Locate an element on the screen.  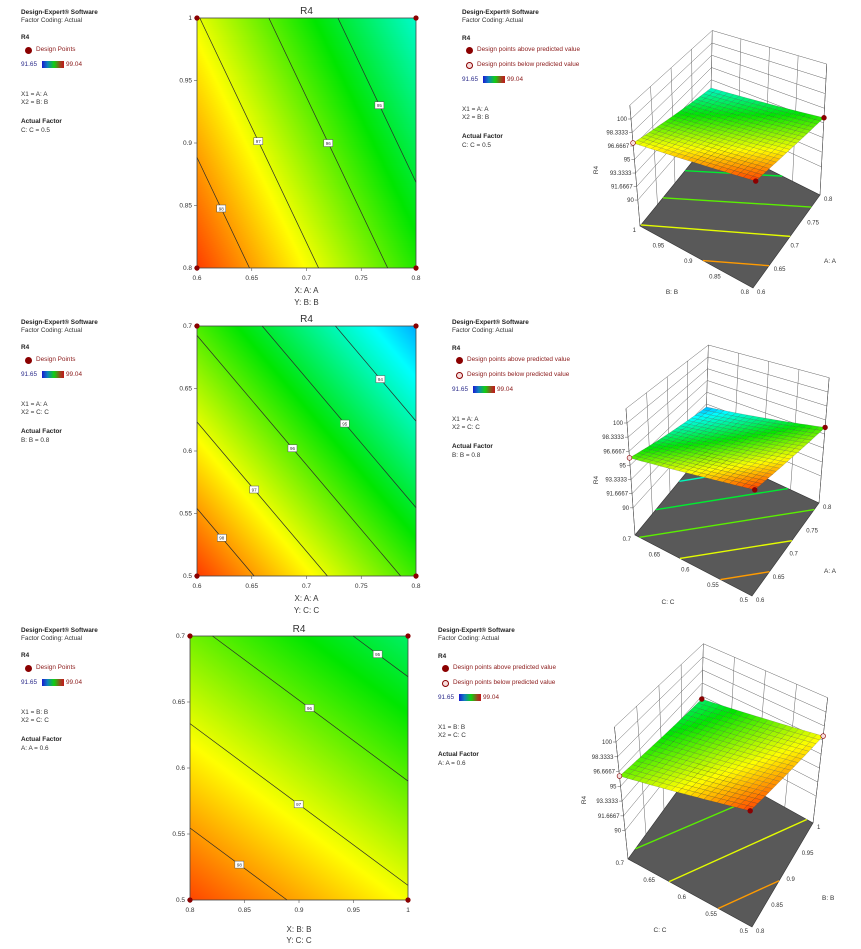
below-label: Design points below predicted value is located at coordinates (504, 682).